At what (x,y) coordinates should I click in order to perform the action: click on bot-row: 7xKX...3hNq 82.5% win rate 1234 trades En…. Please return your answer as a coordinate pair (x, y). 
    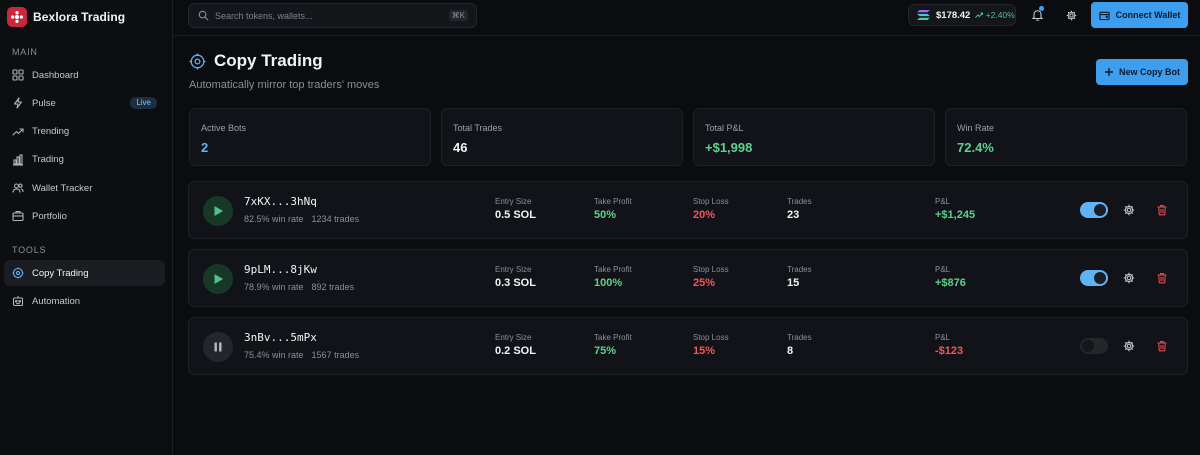
    Looking at the image, I should click on (688, 210).